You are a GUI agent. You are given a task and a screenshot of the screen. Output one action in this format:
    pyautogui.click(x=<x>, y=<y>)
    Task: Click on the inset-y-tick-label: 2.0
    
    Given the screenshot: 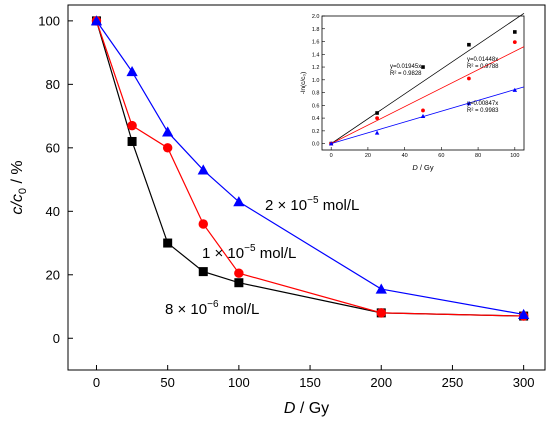 What is the action you would take?
    pyautogui.click(x=316, y=17)
    